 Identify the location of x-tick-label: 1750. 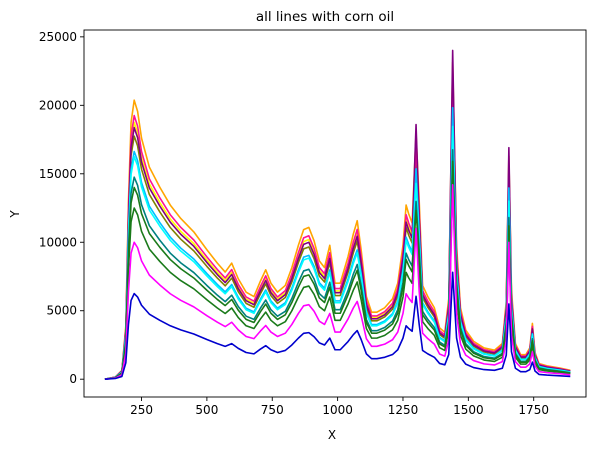
(533, 410).